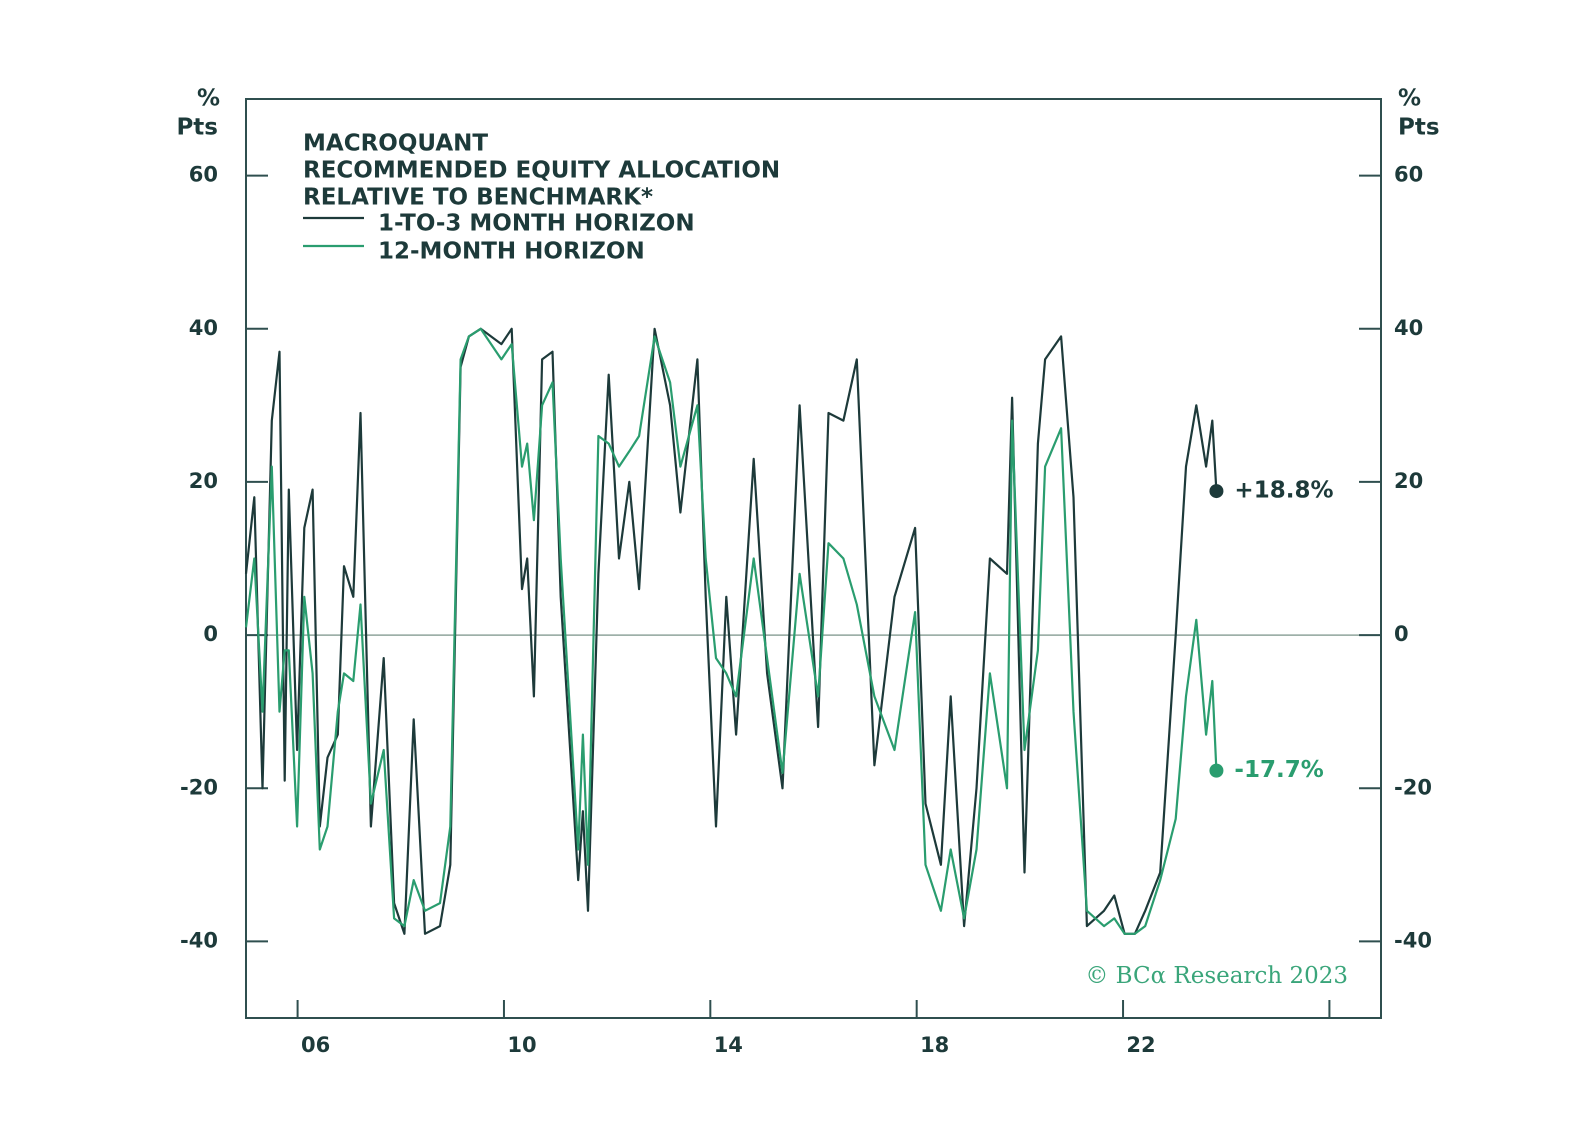 Image resolution: width=1596 pixels, height=1144 pixels. I want to click on chart-title: MACROQUANT, so click(395, 144).